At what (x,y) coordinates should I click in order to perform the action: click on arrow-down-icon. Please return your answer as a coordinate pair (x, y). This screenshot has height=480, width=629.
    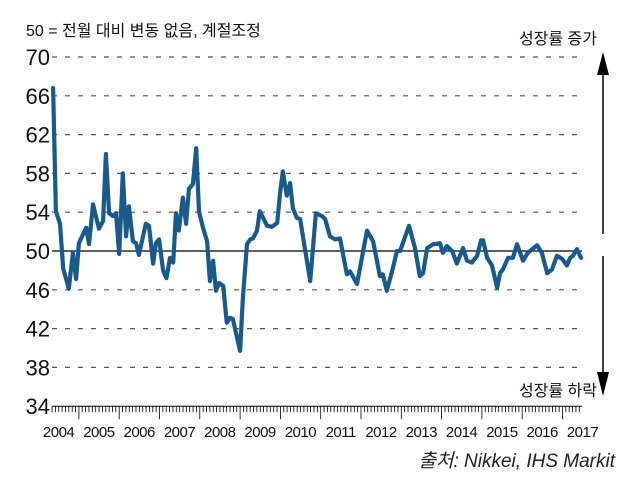
    Looking at the image, I should click on (603, 384).